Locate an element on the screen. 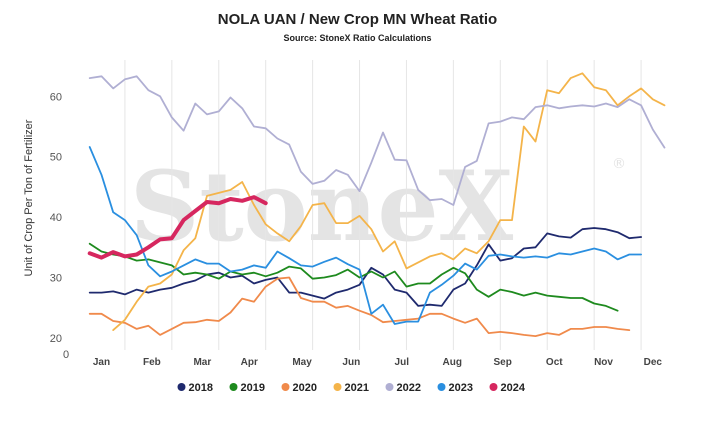 This screenshot has width=715, height=423. y-tick-labels: 20 30 40 50 60 is located at coordinates (56, 218).